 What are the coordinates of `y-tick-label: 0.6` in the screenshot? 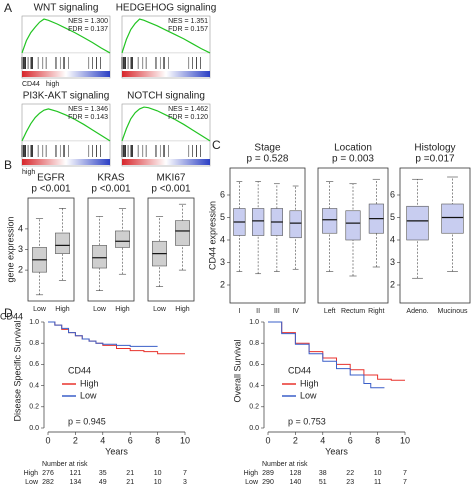 It's located at (254, 364).